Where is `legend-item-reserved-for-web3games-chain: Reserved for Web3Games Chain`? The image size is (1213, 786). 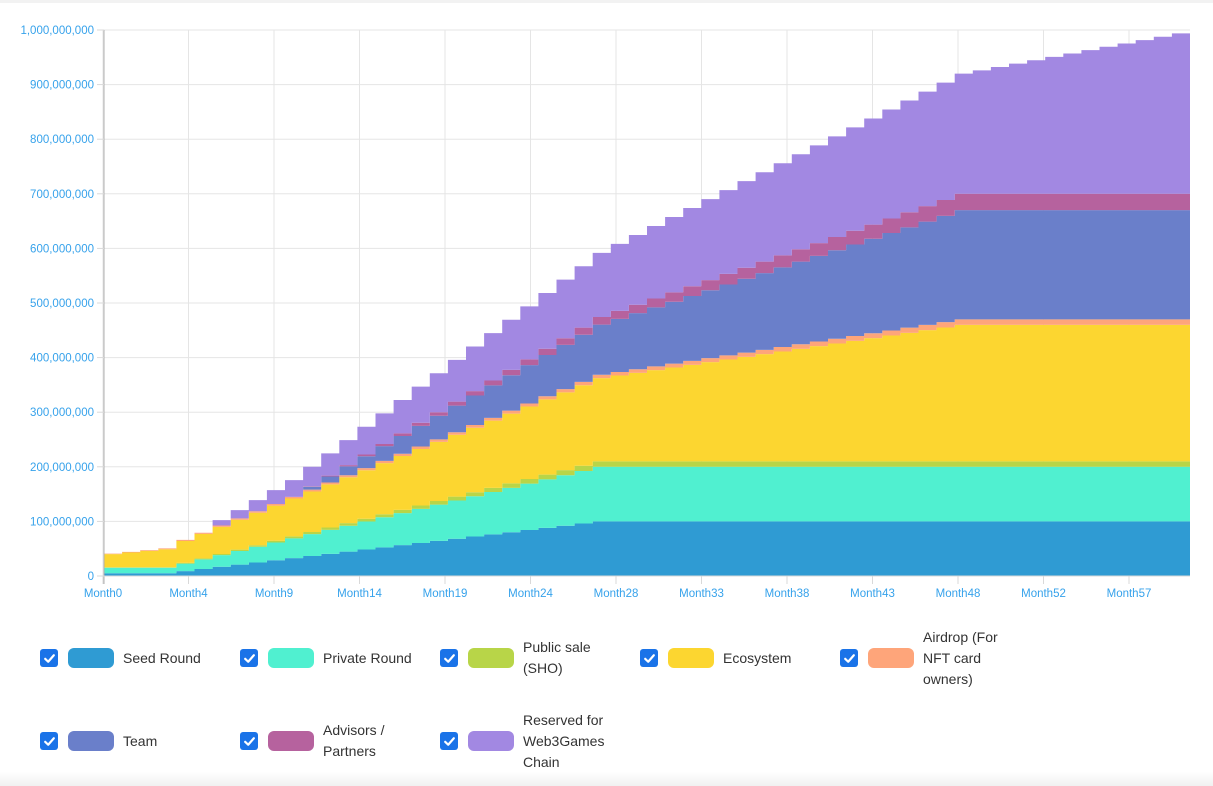
legend-item-reserved-for-web3games-chain: Reserved for Web3Games Chain is located at coordinates (529, 741).